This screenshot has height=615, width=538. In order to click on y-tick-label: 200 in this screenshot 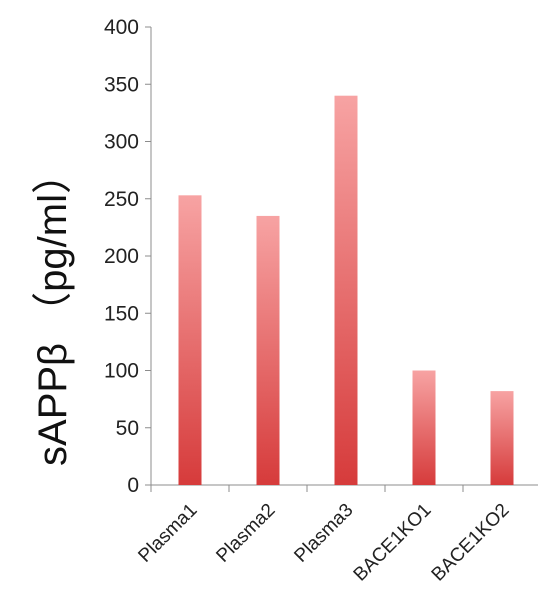, I will do `click(121, 256)`.